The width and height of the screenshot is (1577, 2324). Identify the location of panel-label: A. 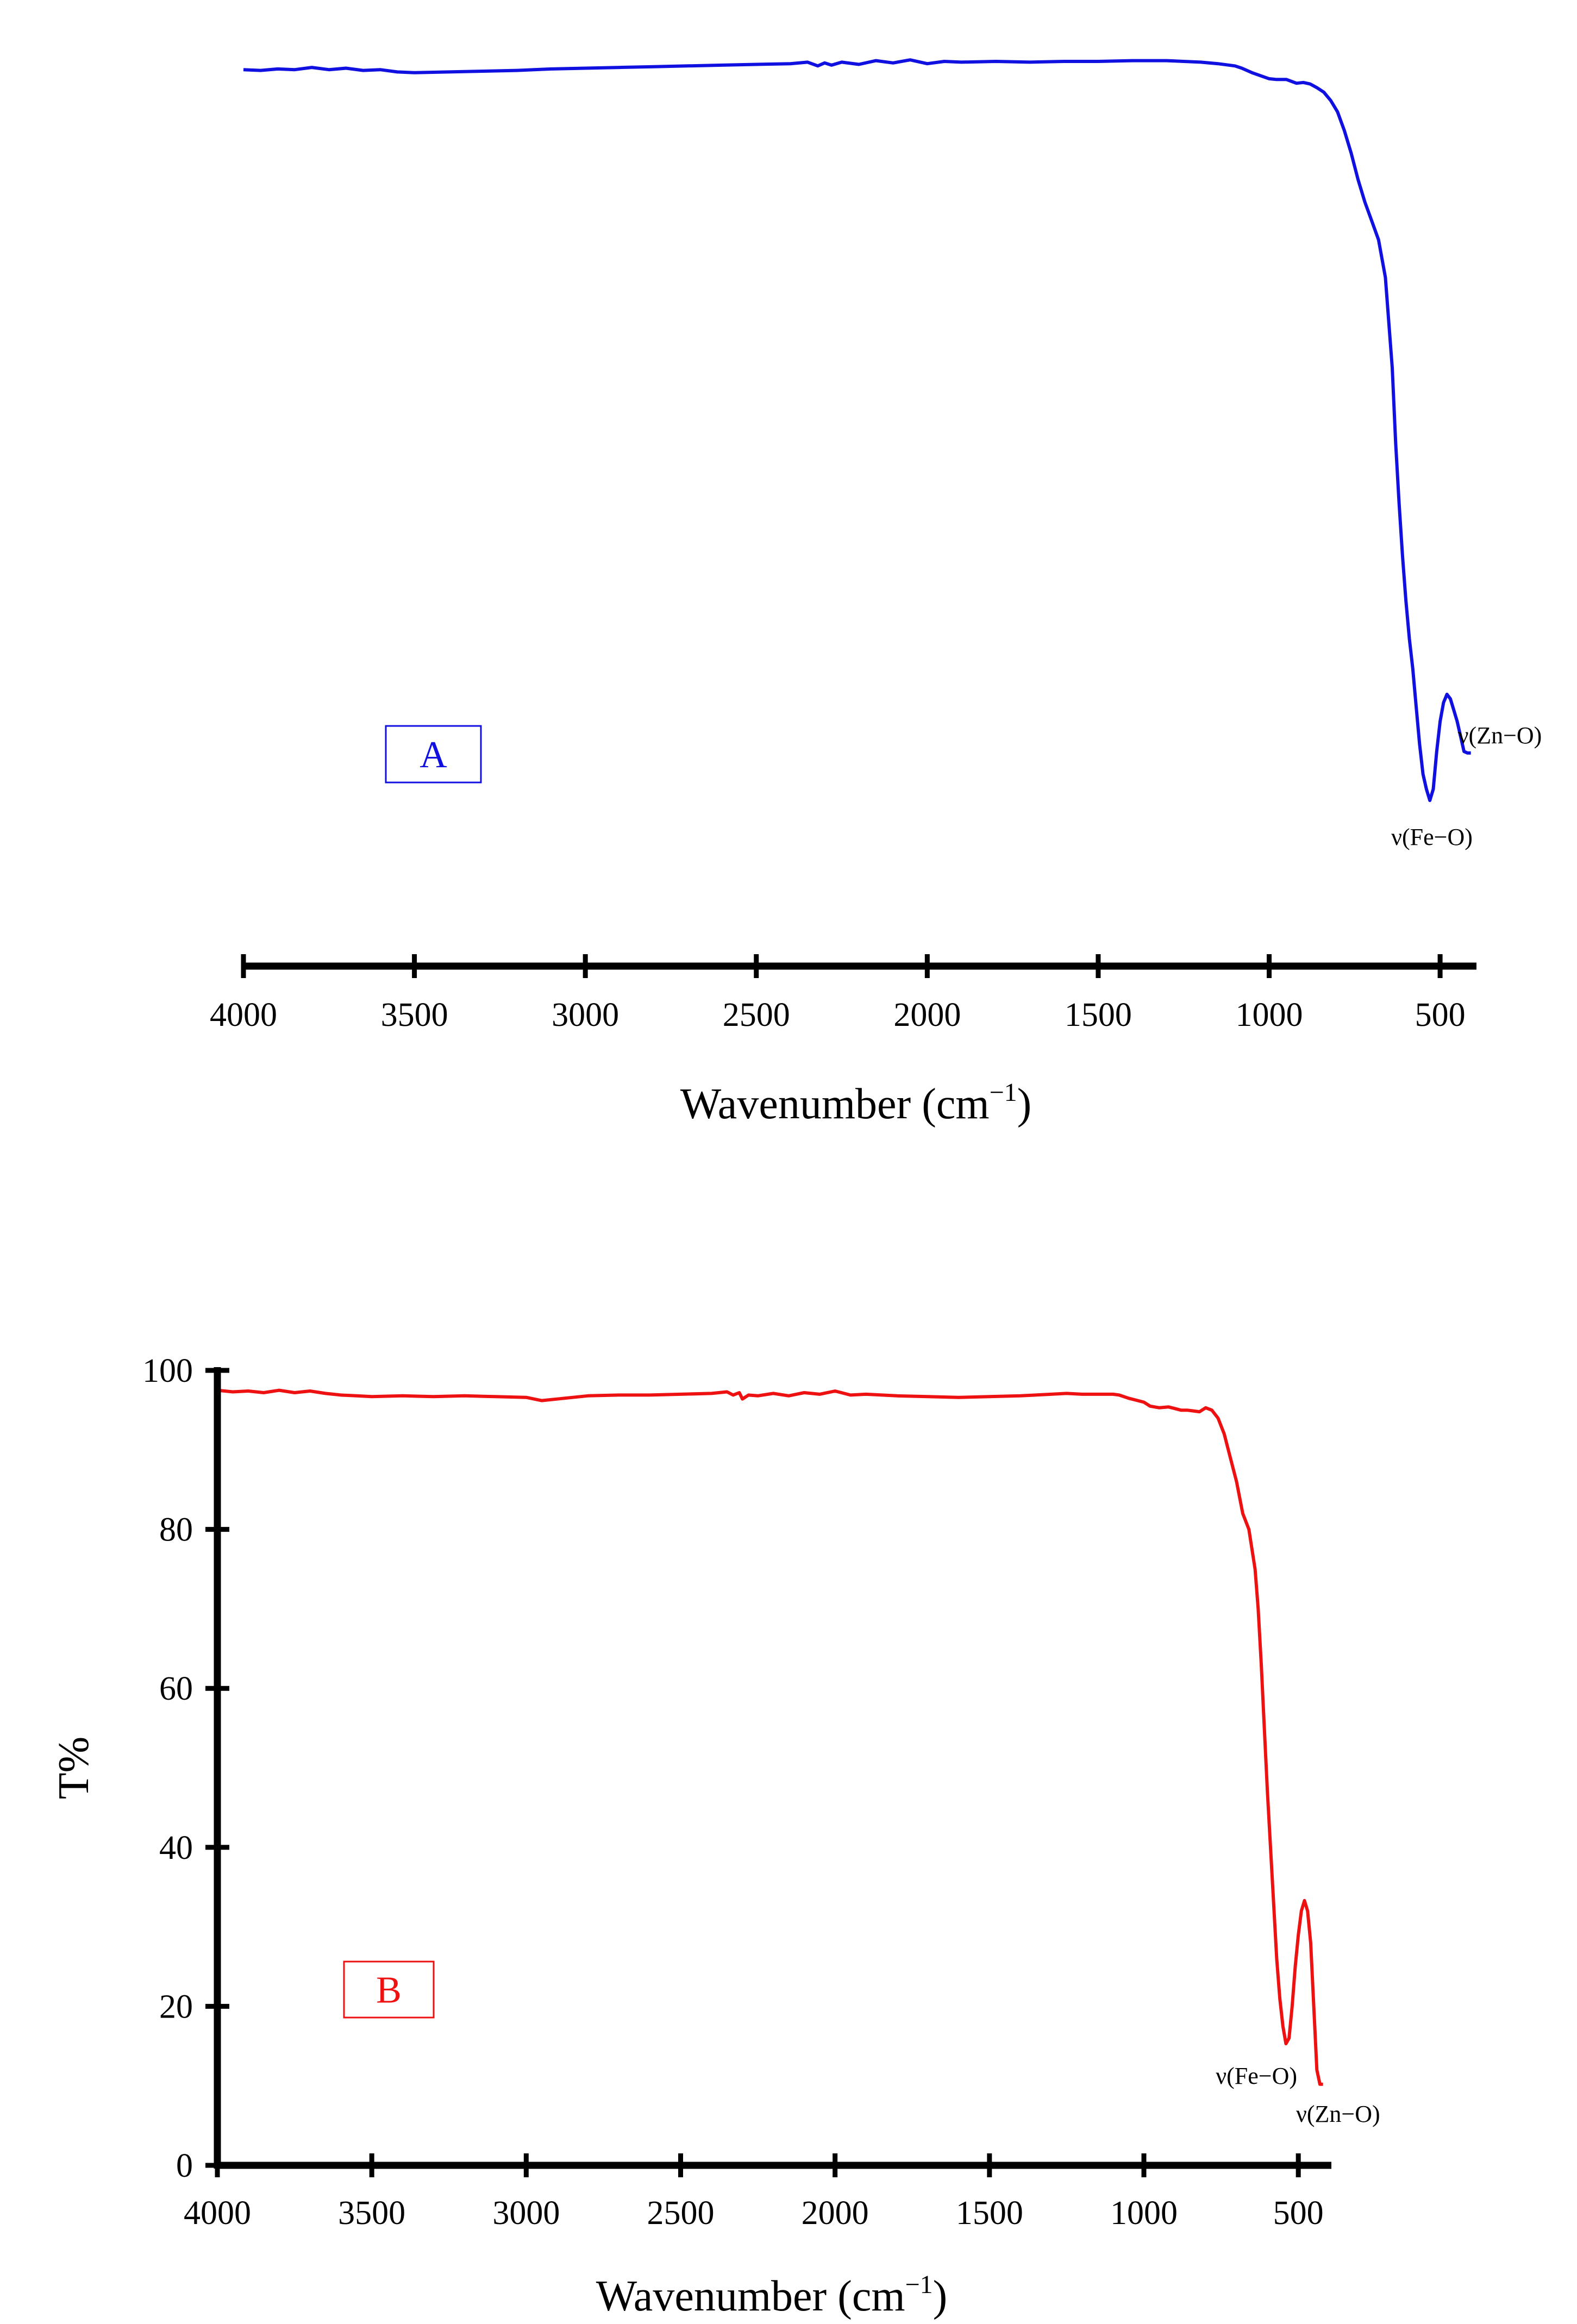
(433, 755).